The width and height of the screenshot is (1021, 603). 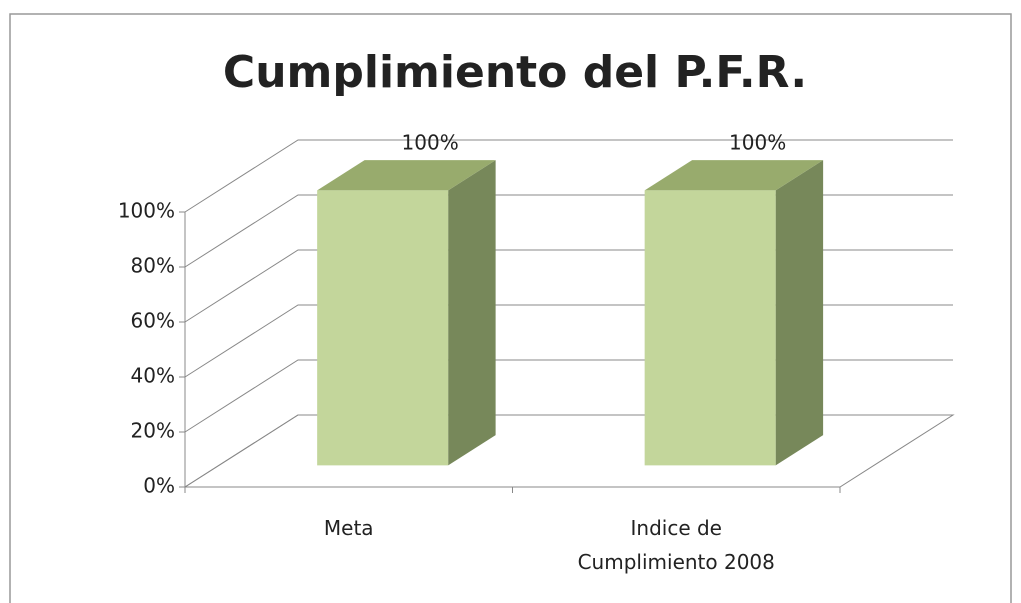 What do you see at coordinates (153, 321) in the screenshot?
I see `y-tick-label: 60%` at bounding box center [153, 321].